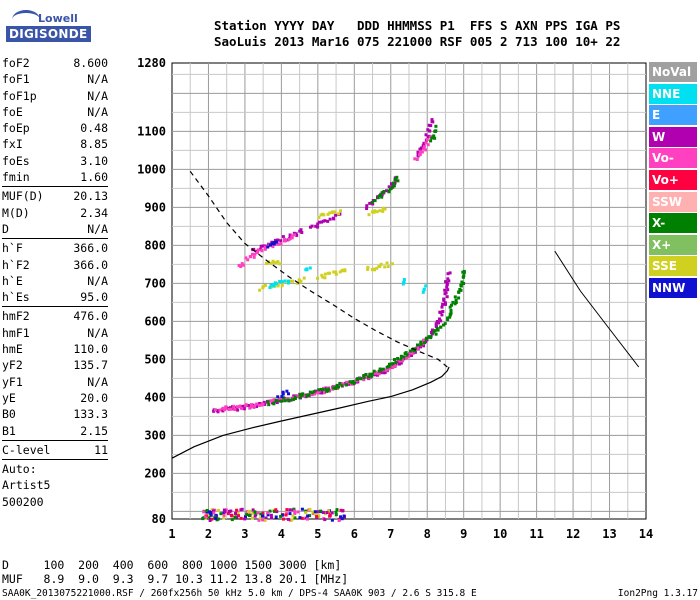 The image size is (700, 600). I want to click on x-tick-label: 14, so click(646, 534).